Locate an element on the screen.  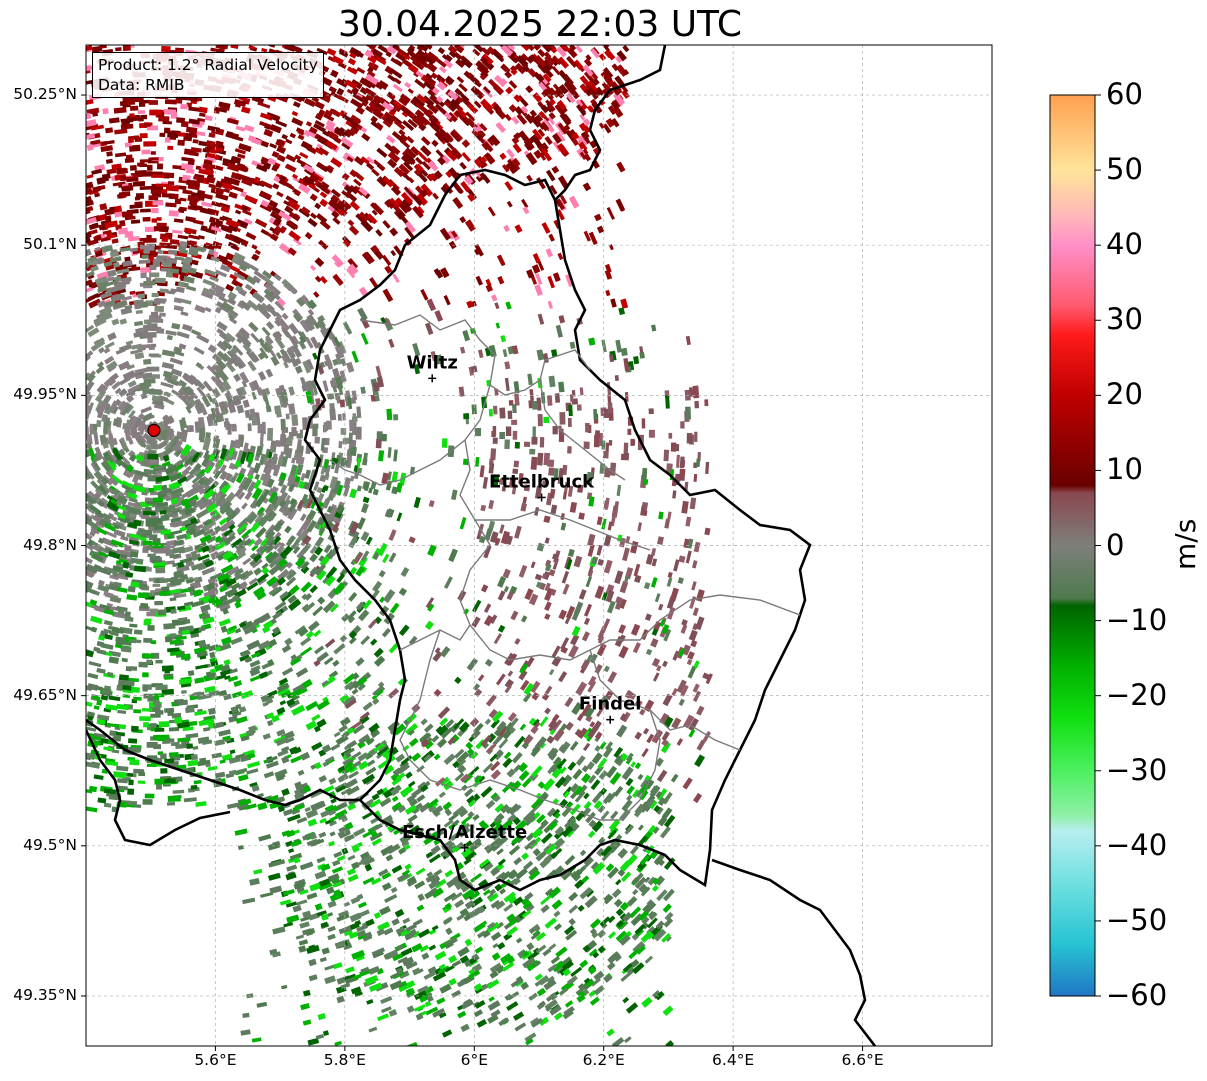
lat-tick-label: 49.5°N is located at coordinates (50, 844).